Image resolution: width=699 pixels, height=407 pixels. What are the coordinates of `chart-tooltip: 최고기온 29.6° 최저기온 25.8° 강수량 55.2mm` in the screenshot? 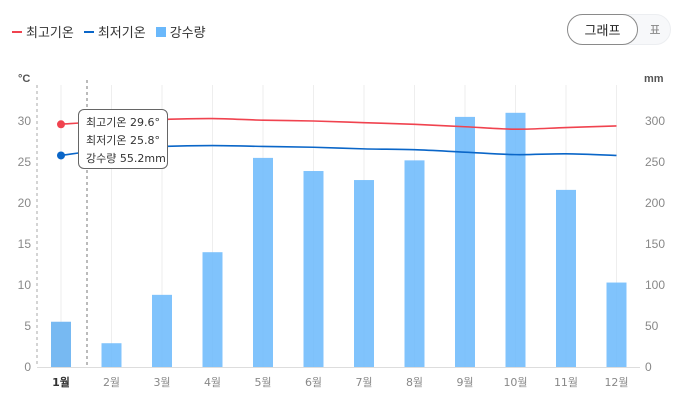 It's located at (123, 139).